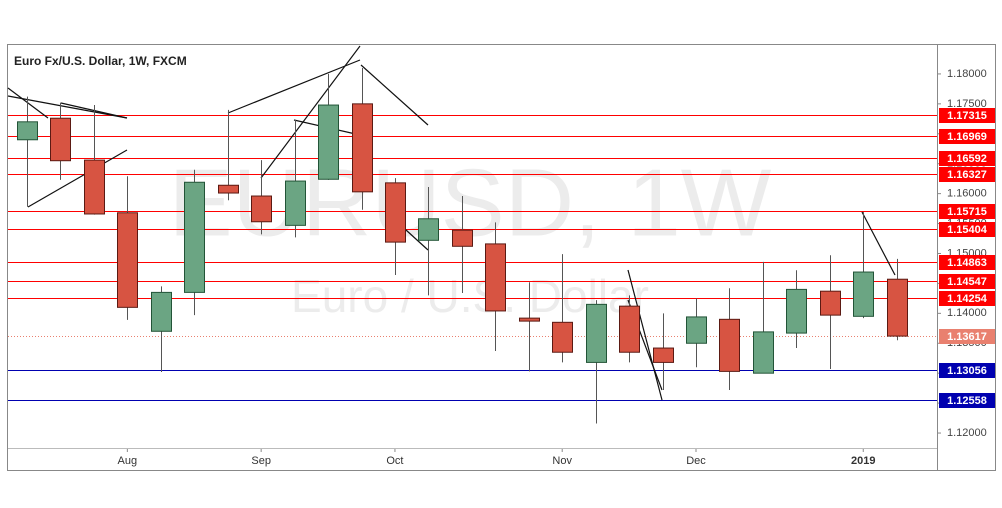 The width and height of the screenshot is (1002, 508). I want to click on grid: Aug Sep Oct Nov Dec 2019, so click(496, 457).